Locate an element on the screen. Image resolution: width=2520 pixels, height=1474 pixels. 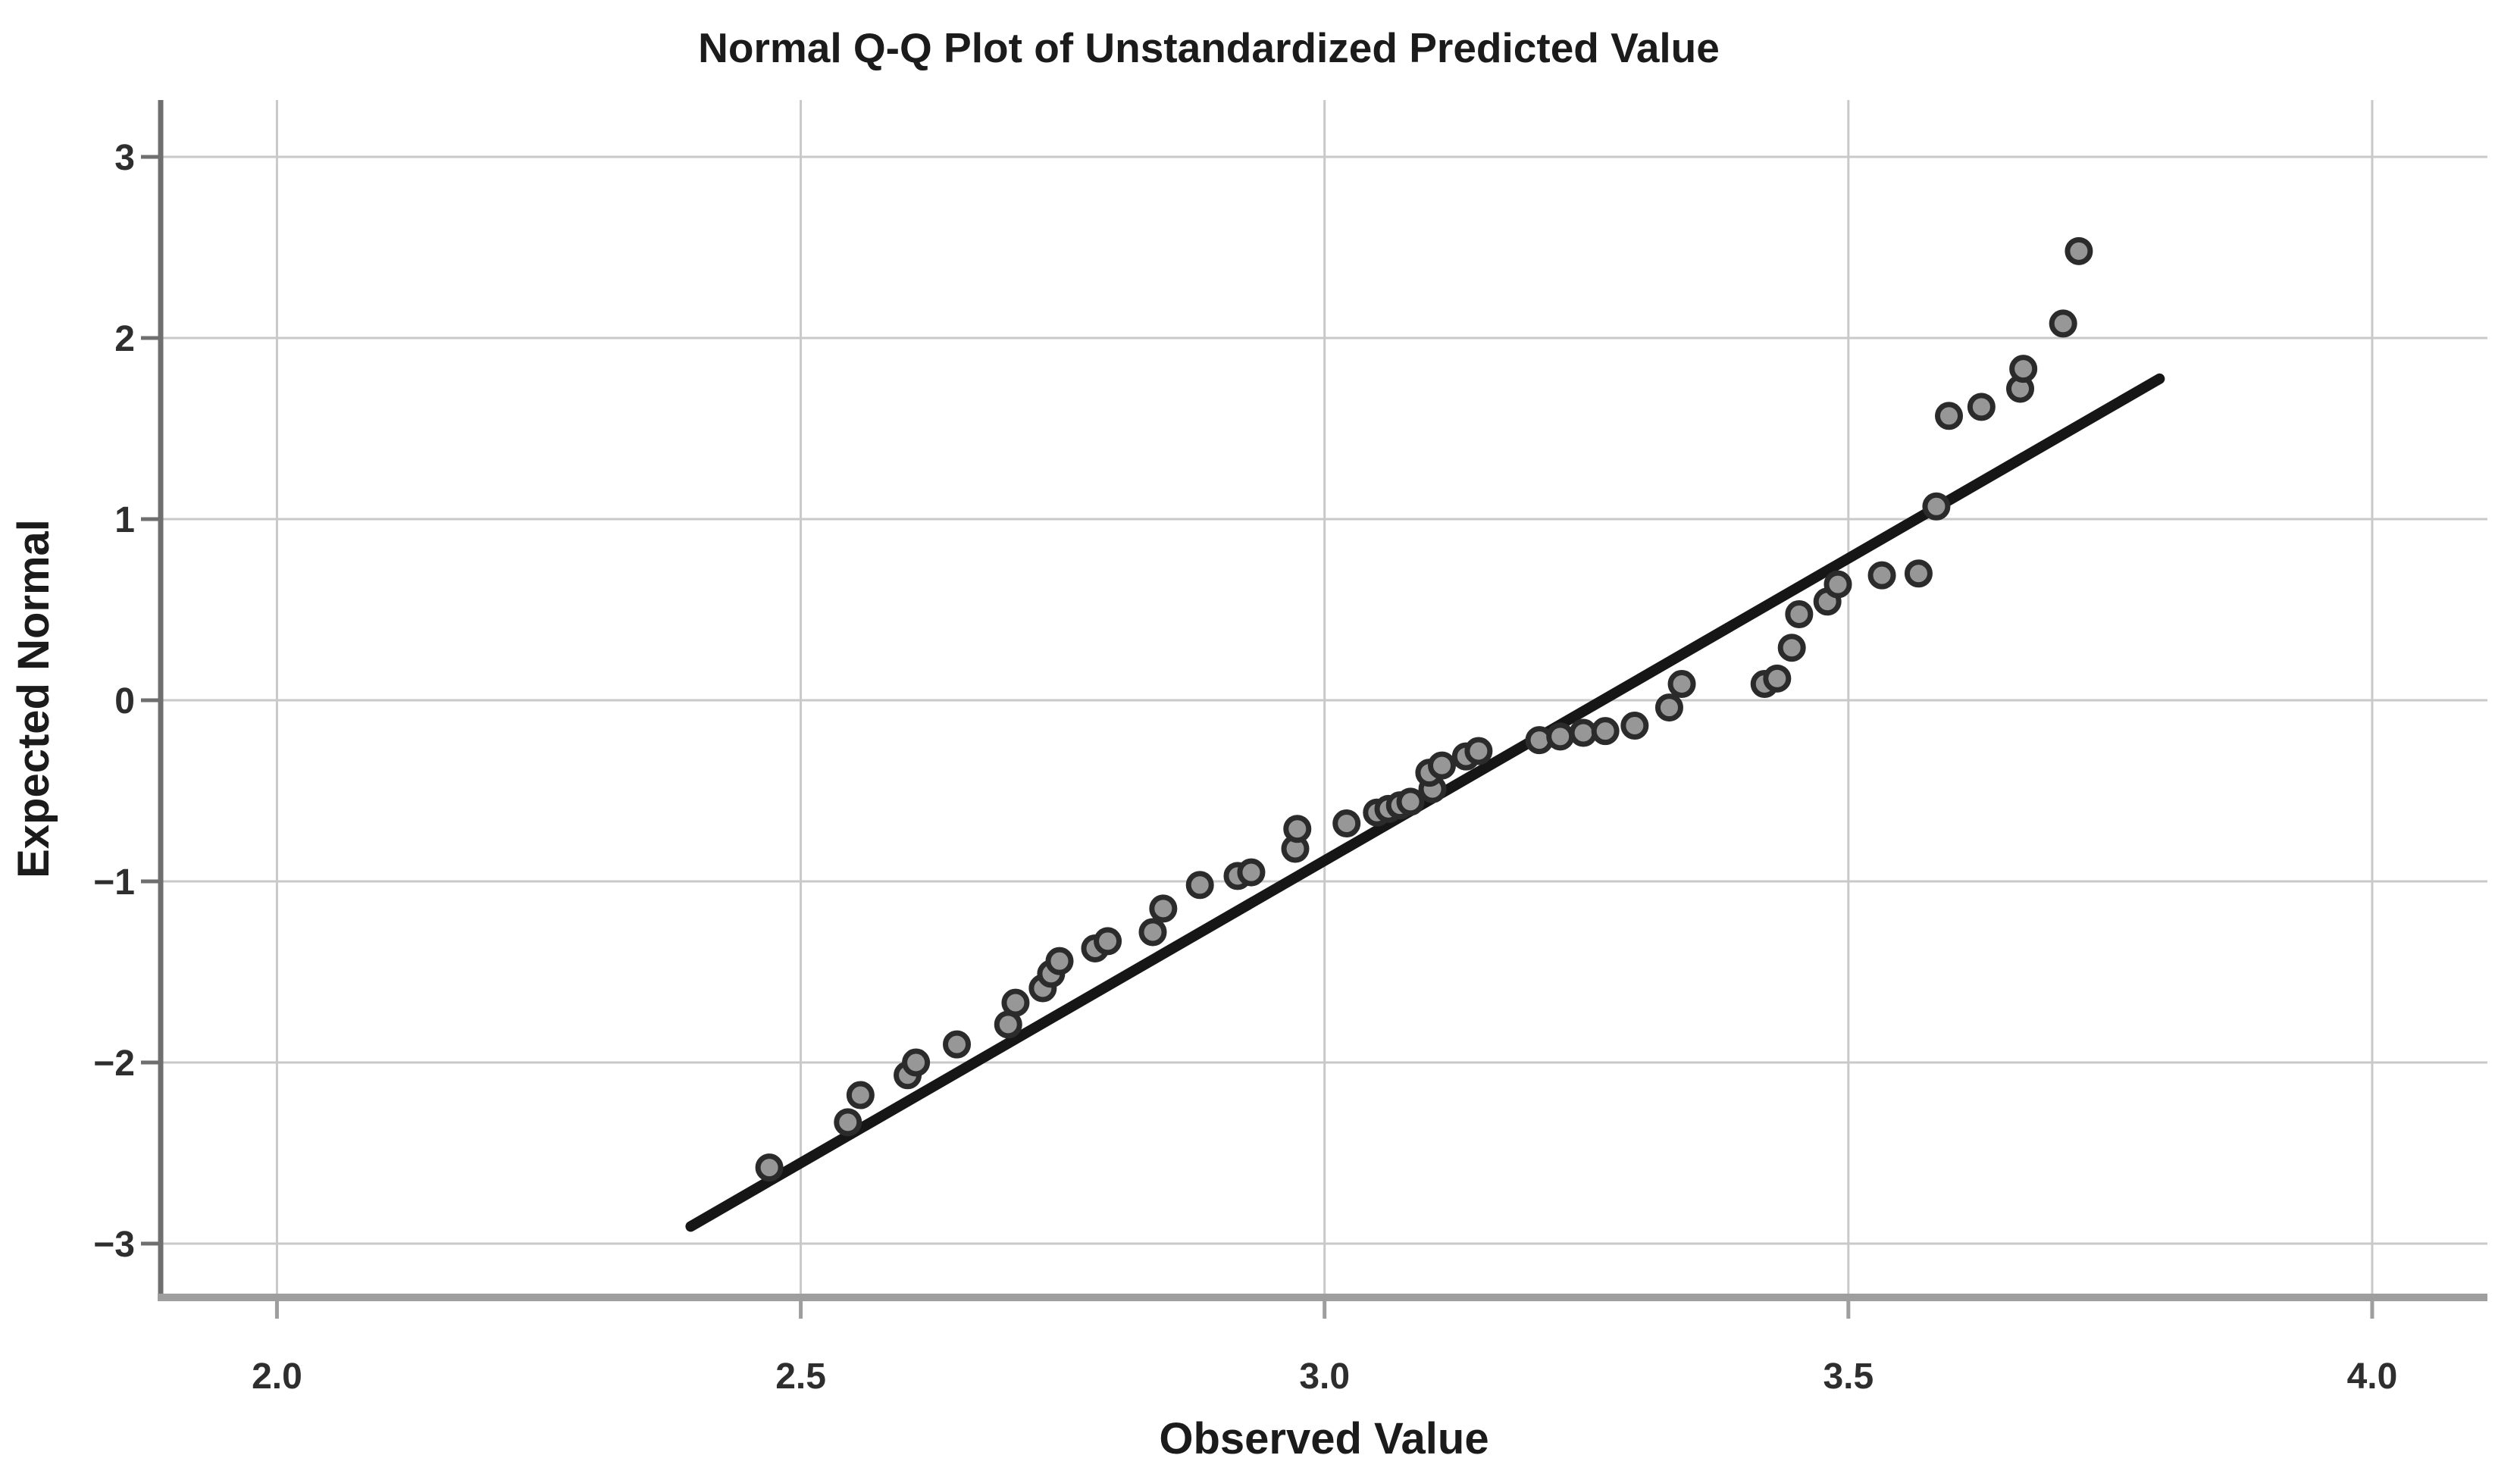
x-axis-title: Observed Value is located at coordinates (1324, 1438).